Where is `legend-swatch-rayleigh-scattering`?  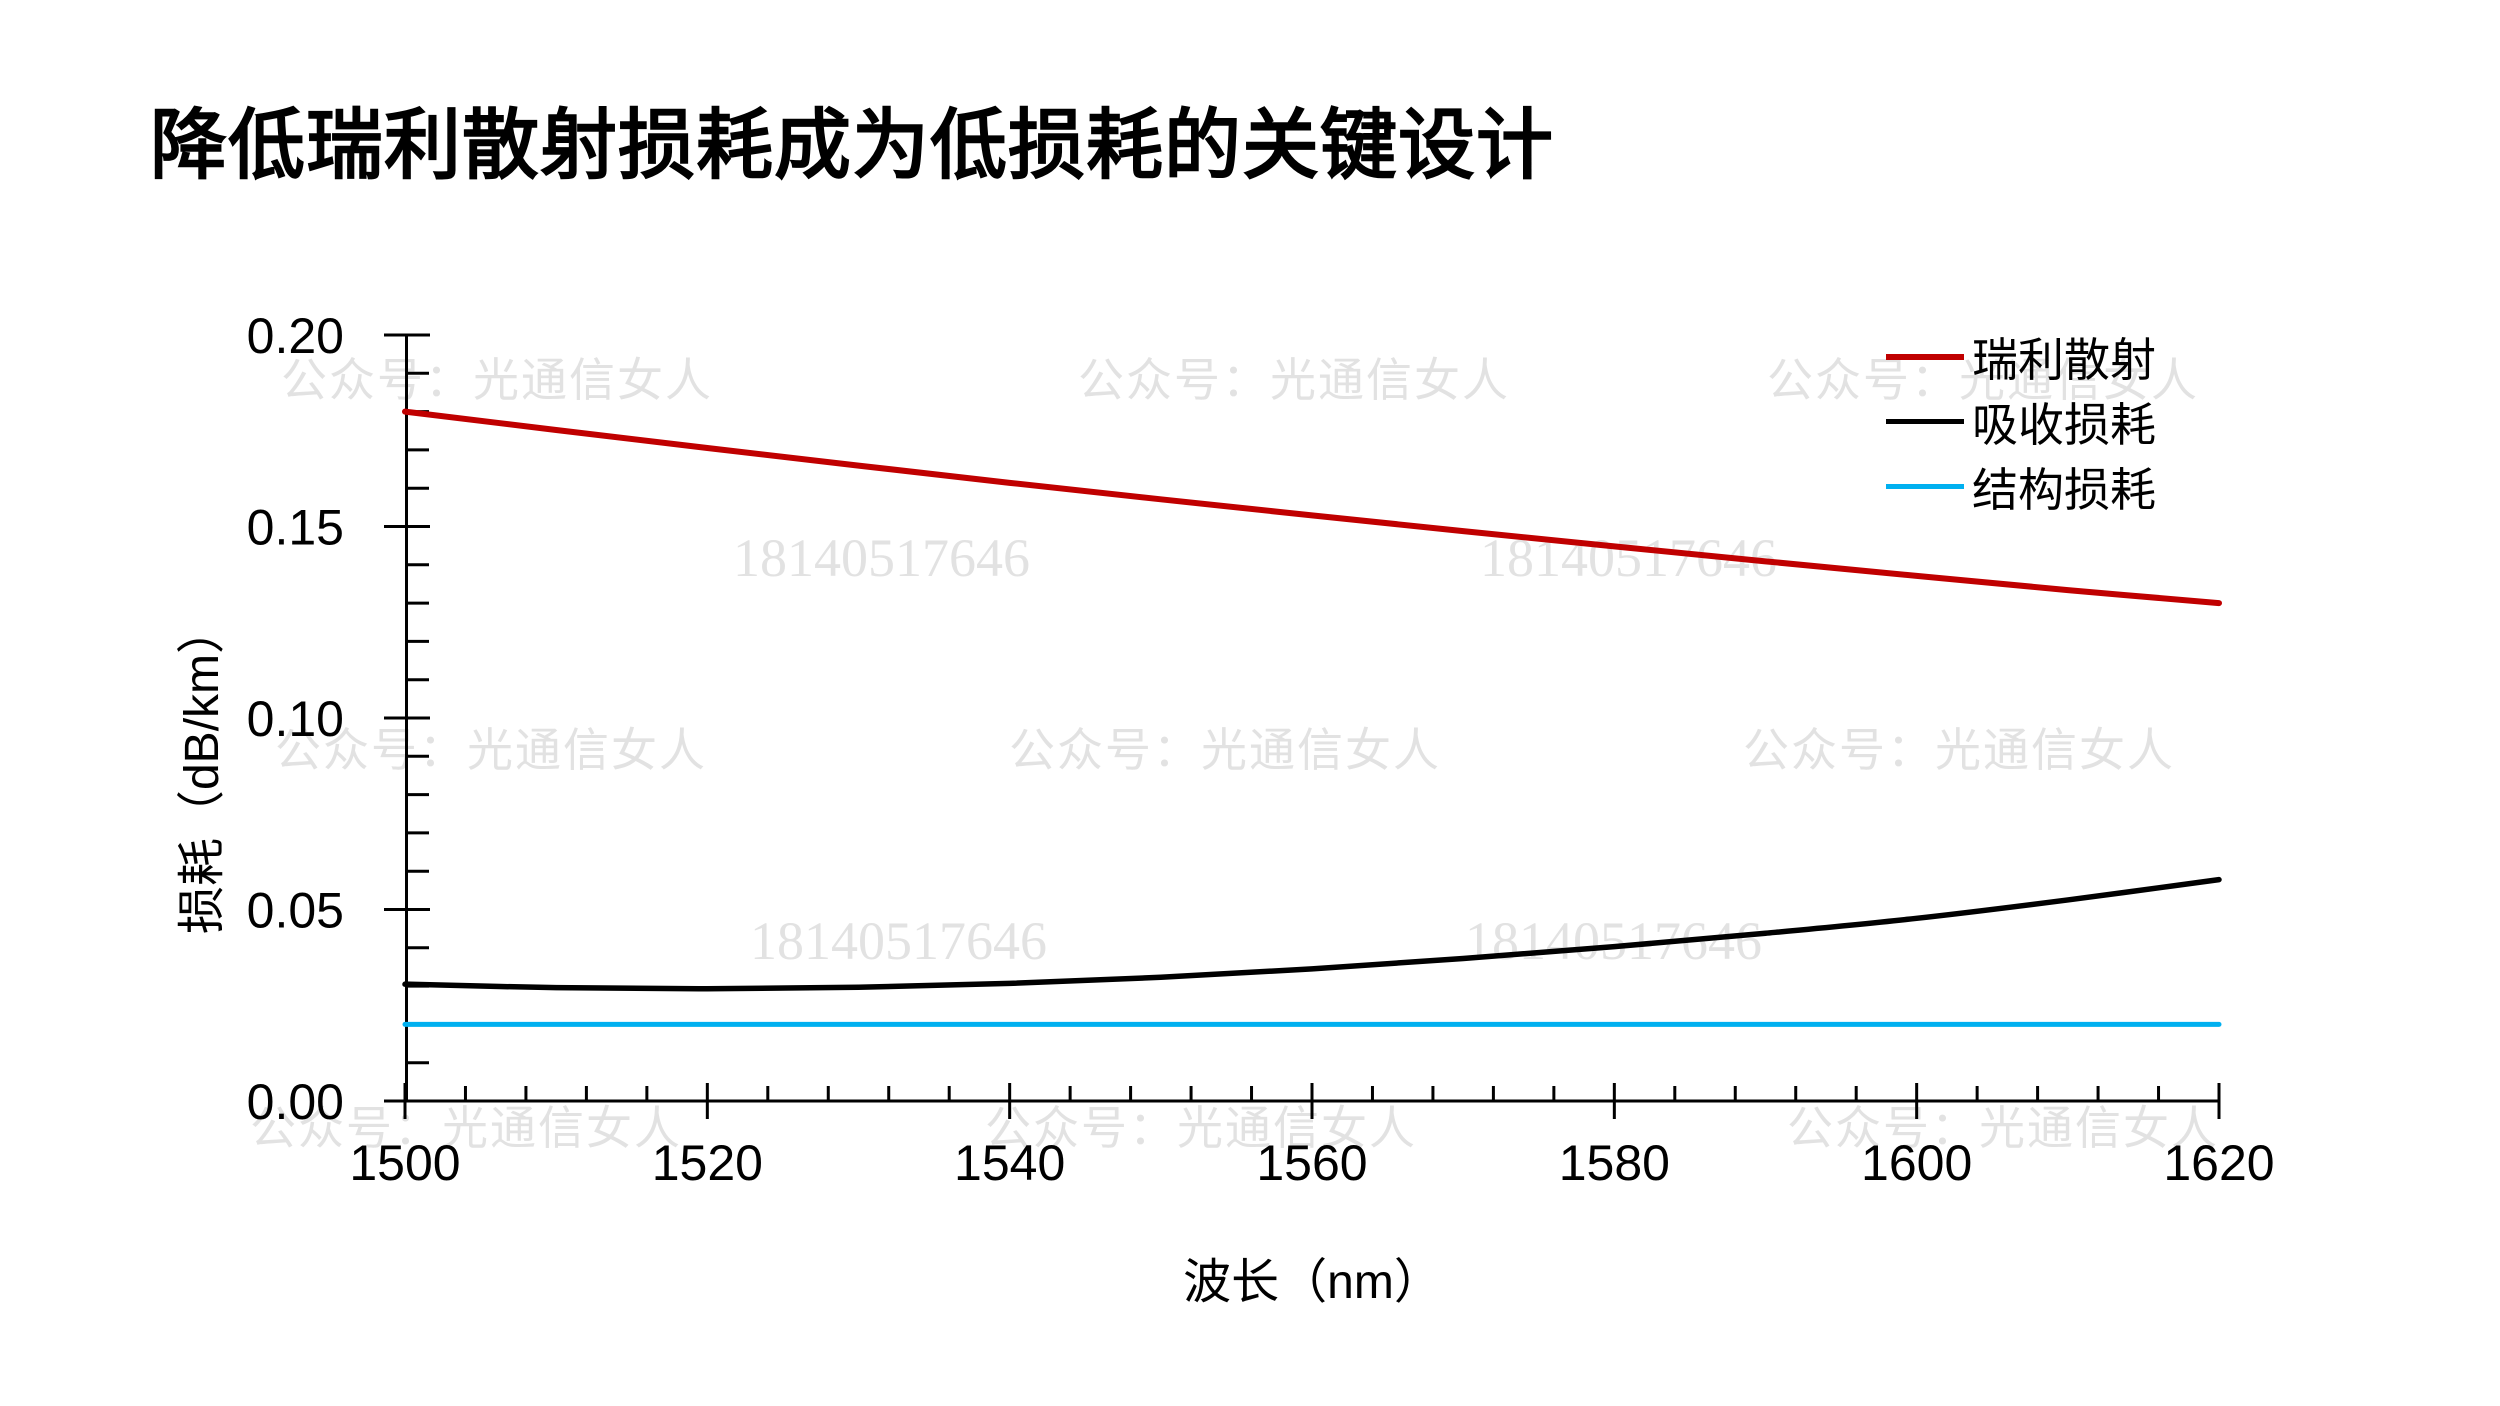
legend-swatch-rayleigh-scattering is located at coordinates (1925, 356).